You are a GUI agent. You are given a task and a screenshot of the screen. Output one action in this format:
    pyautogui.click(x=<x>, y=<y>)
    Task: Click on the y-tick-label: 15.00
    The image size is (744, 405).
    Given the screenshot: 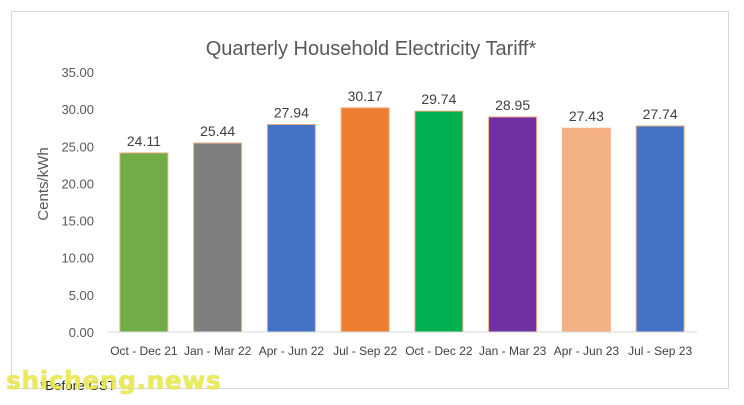 What is the action you would take?
    pyautogui.click(x=77, y=221)
    